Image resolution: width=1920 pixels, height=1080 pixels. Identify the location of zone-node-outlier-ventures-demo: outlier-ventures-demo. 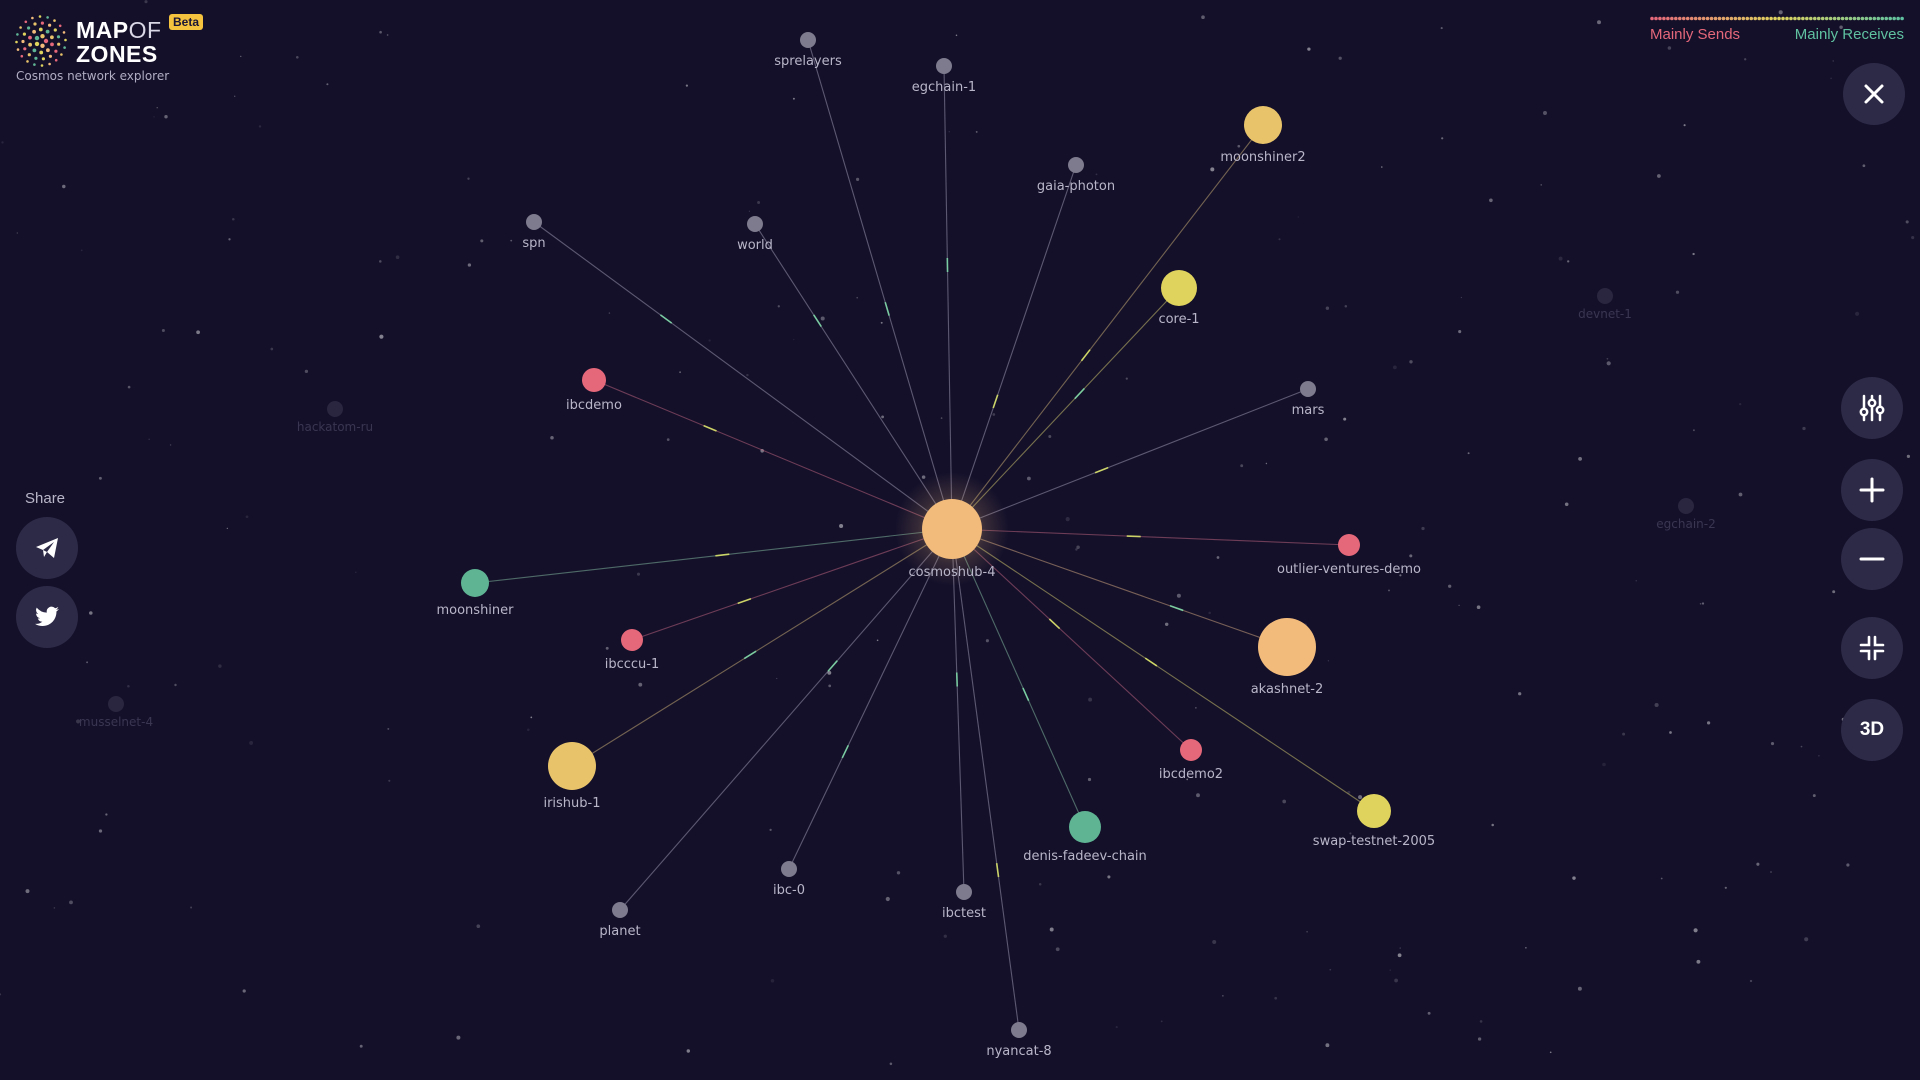
(1349, 555).